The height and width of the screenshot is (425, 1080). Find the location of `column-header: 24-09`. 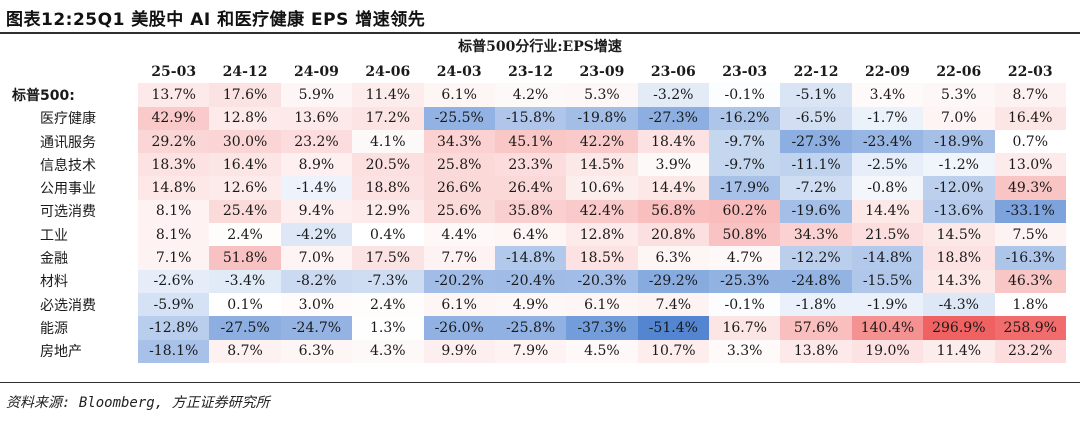

column-header: 24-09 is located at coordinates (316, 71).